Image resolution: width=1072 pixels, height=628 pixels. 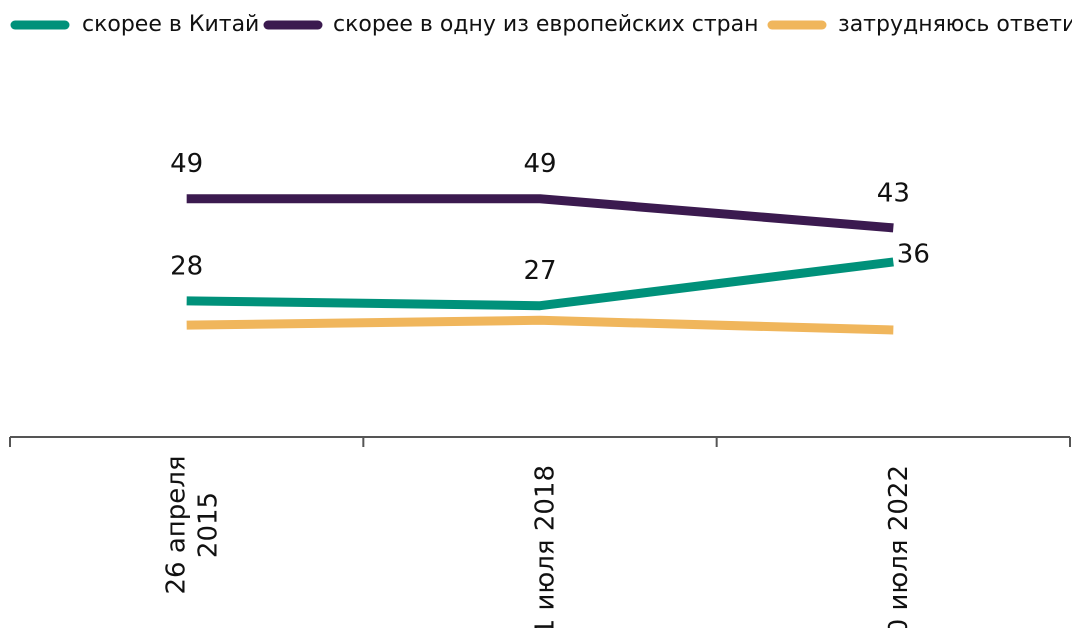 I want to click on x-tick-label-line: 2015, so click(x=208, y=525).